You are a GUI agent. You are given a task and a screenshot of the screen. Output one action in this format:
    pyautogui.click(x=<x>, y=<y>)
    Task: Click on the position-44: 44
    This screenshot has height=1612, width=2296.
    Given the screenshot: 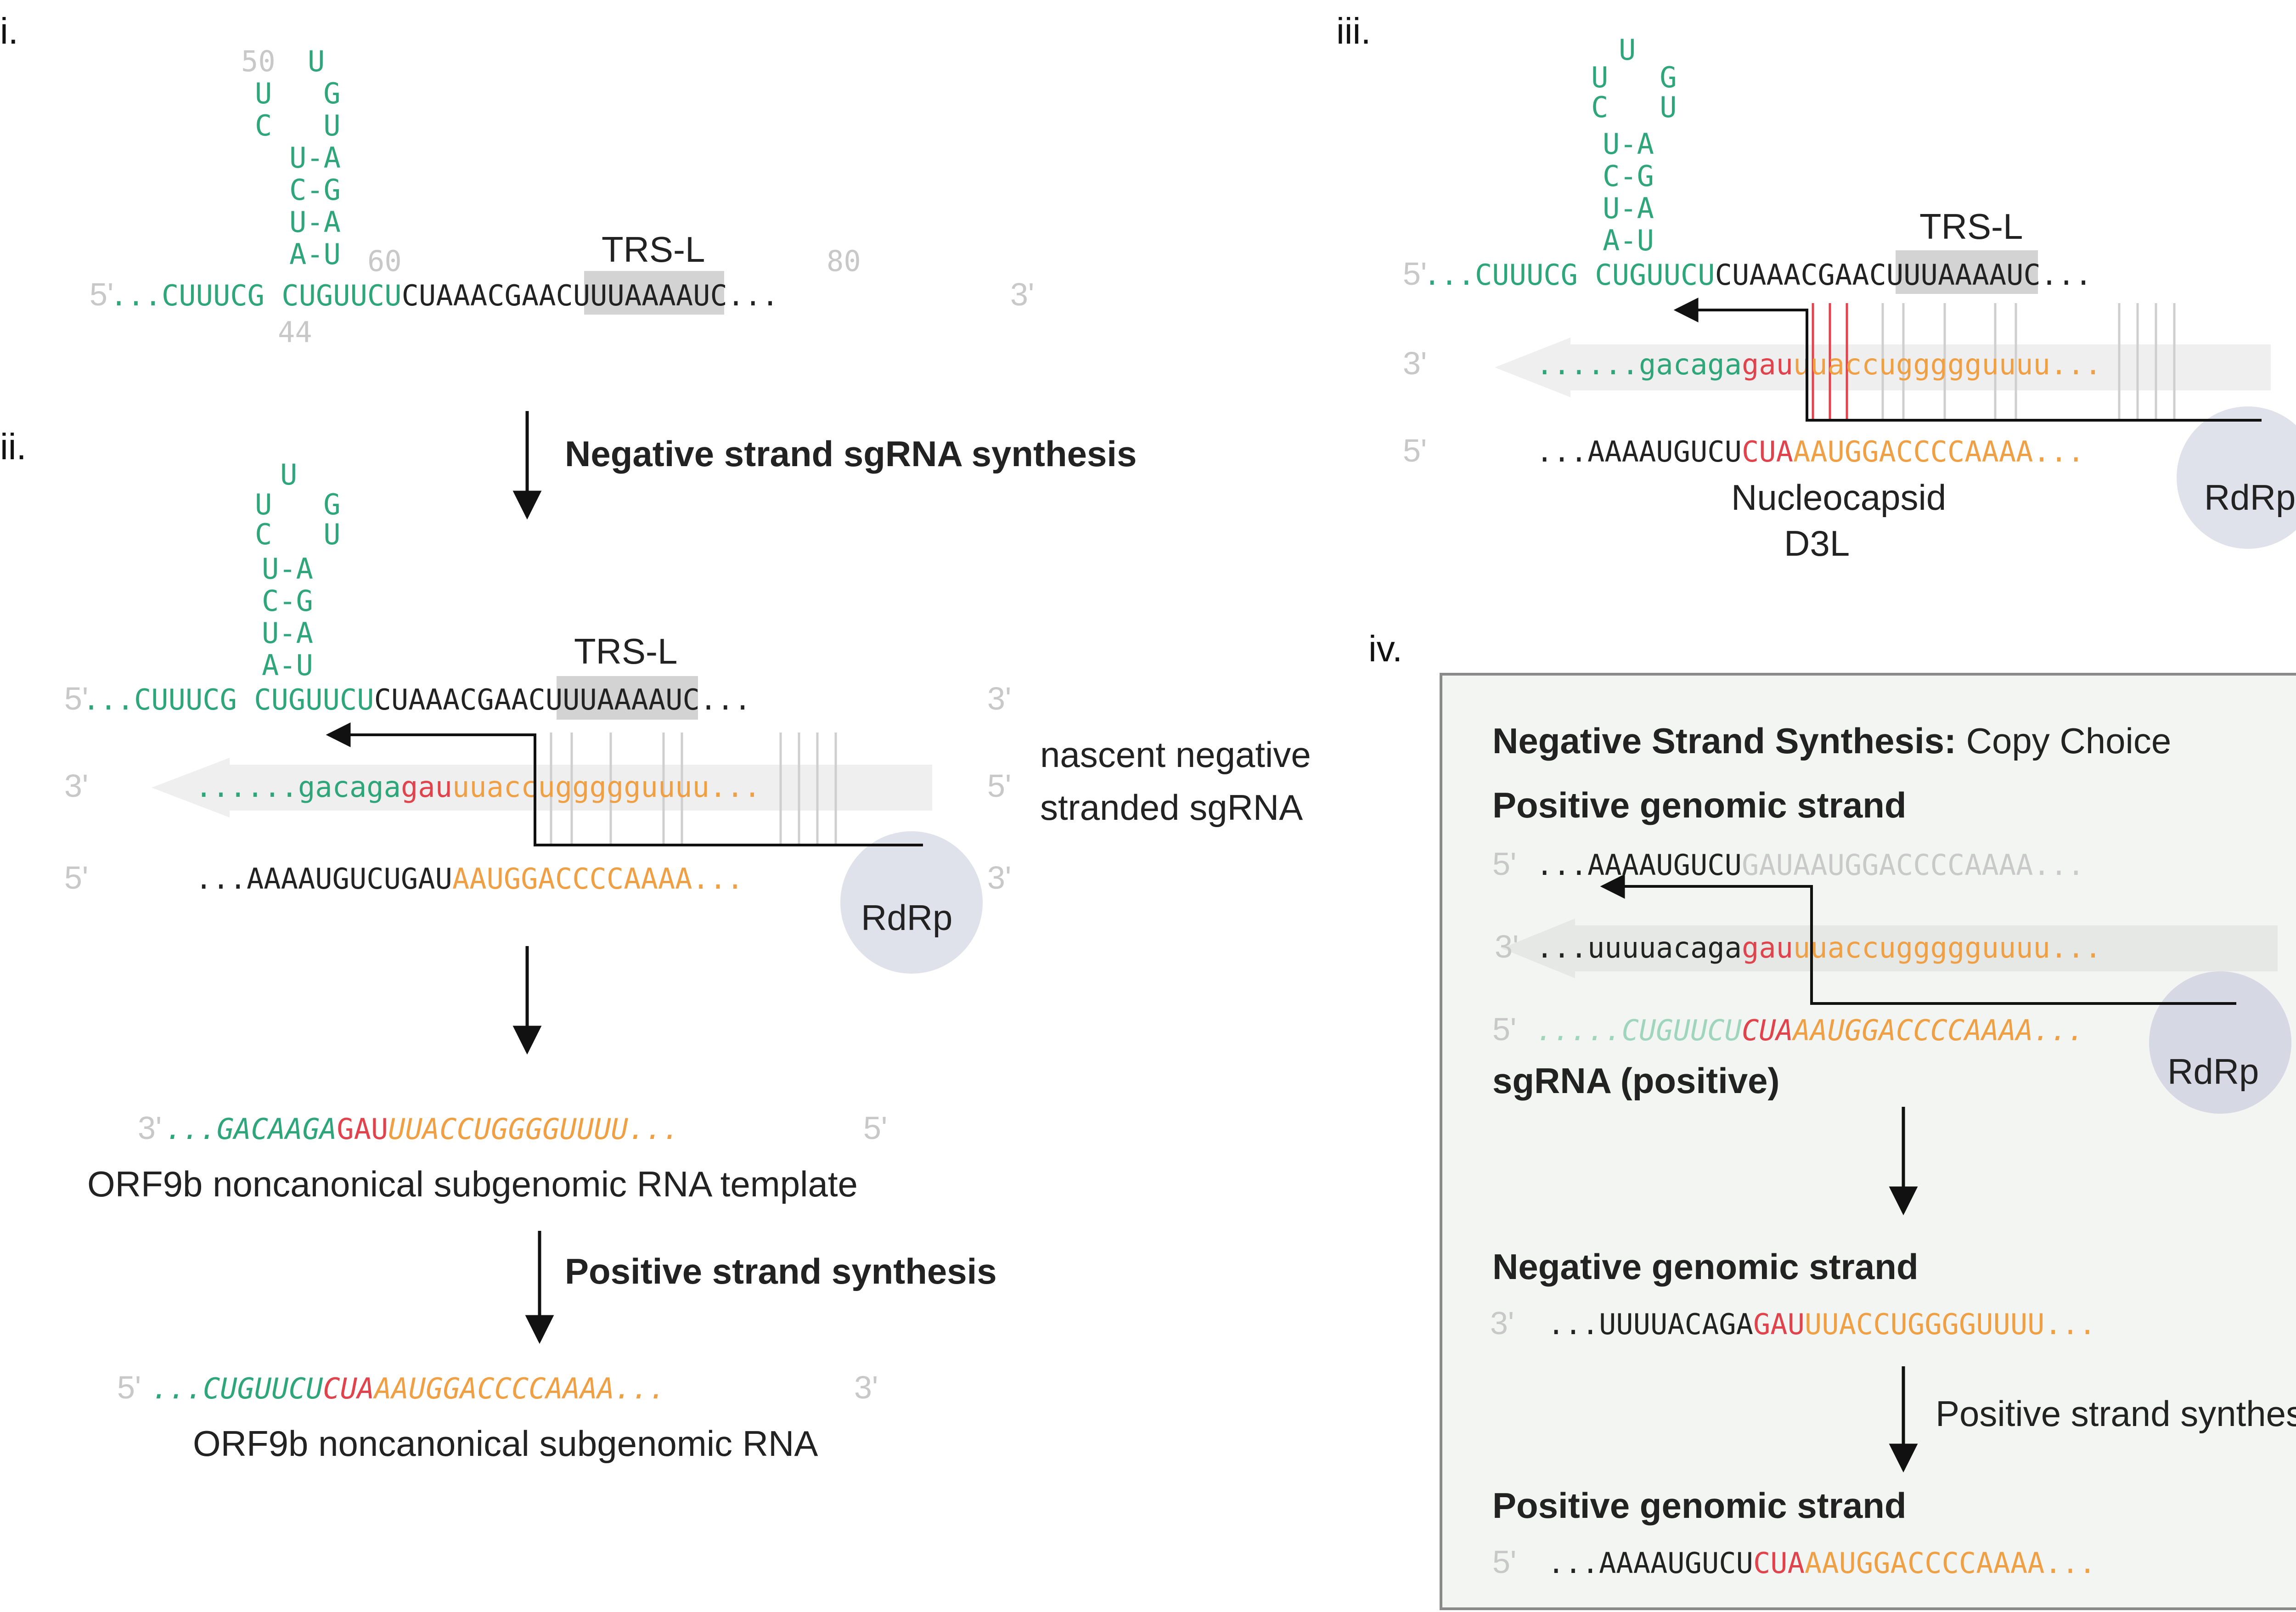 What is the action you would take?
    pyautogui.click(x=295, y=332)
    